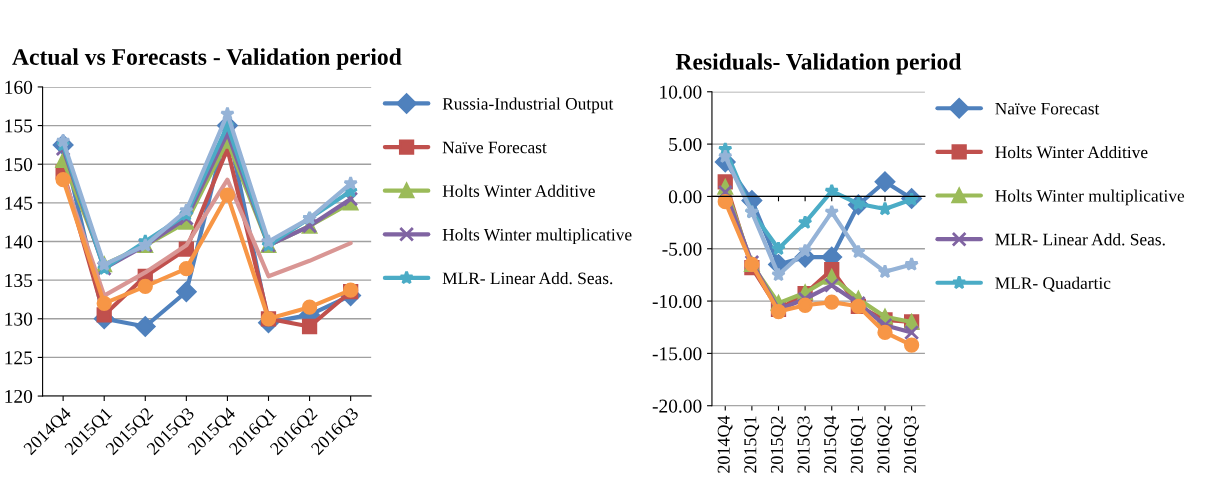  What do you see at coordinates (19, 203) in the screenshot?
I see `y-tick-label: 145` at bounding box center [19, 203].